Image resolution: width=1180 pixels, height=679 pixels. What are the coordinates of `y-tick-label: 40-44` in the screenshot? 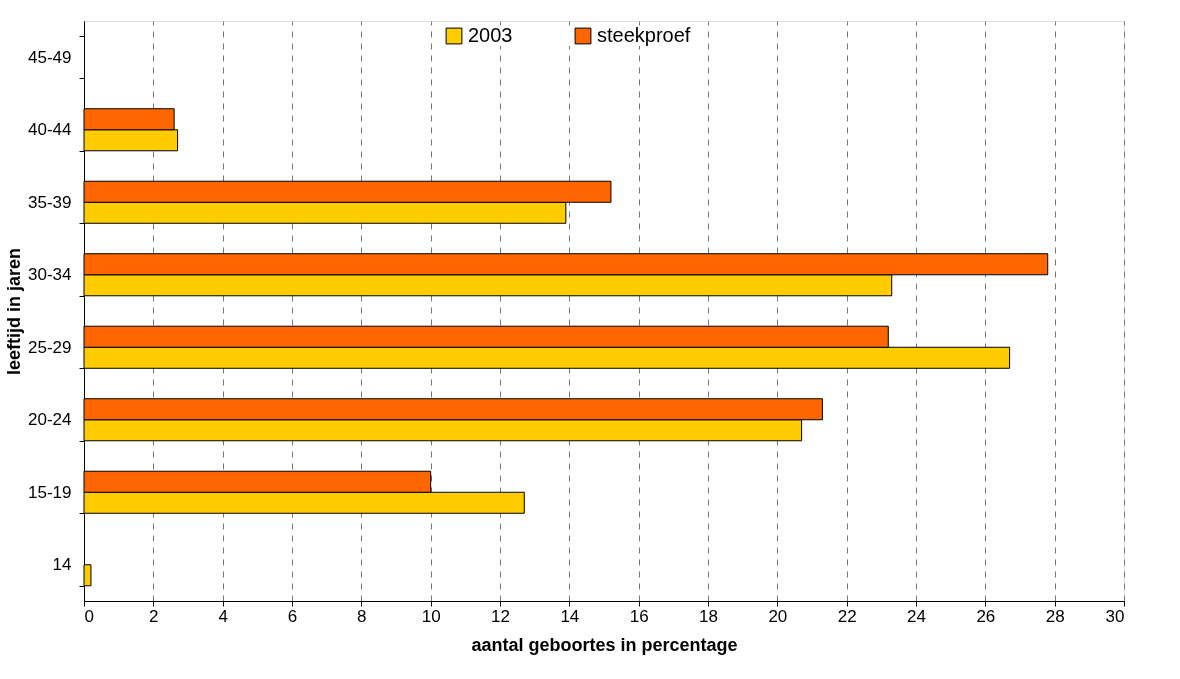 It's located at (50, 130).